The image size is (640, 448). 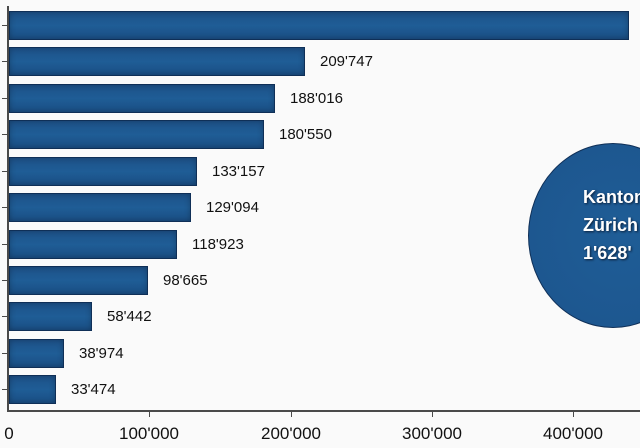 What do you see at coordinates (611, 197) in the screenshot?
I see `bubble-line-1: Kanton` at bounding box center [611, 197].